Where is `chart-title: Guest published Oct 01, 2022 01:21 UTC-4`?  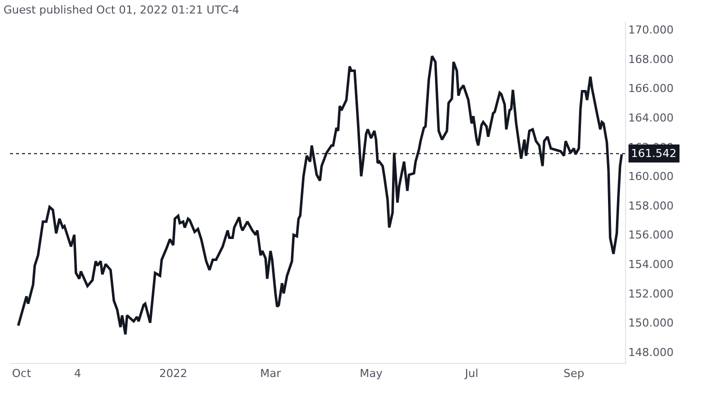 chart-title: Guest published Oct 01, 2022 01:21 UTC-4 is located at coordinates (122, 10).